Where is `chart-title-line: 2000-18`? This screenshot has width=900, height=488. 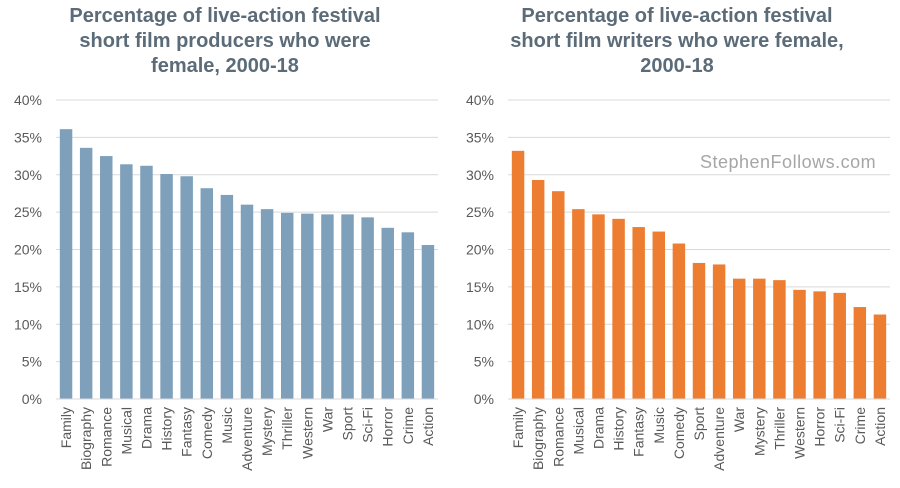
chart-title-line: 2000-18 is located at coordinates (677, 66).